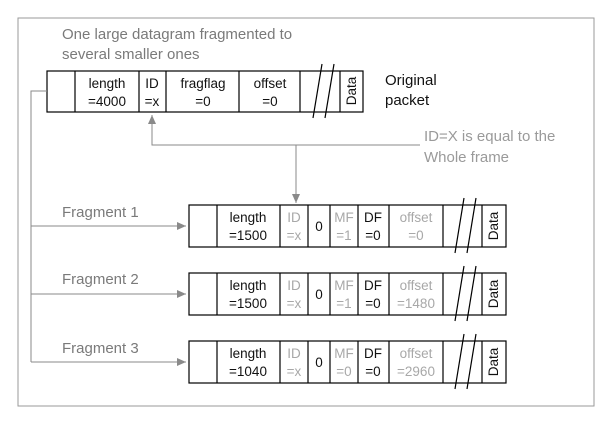 Image resolution: width=608 pixels, height=423 pixels. What do you see at coordinates (373, 217) in the screenshot?
I see `f1-df-name: DF` at bounding box center [373, 217].